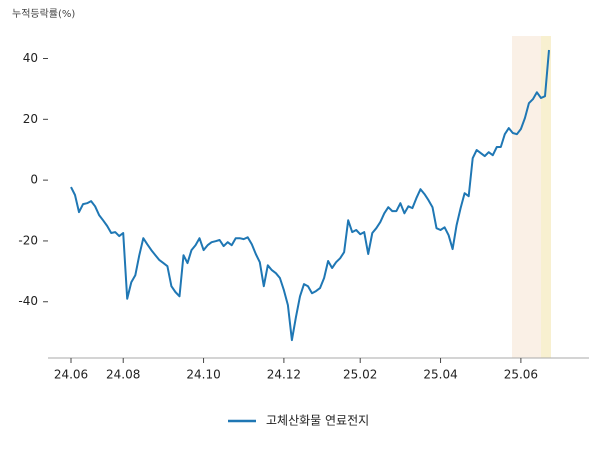 The width and height of the screenshot is (600, 450). Describe the element at coordinates (28, 301) in the screenshot. I see `y-tick-label: -40` at that location.